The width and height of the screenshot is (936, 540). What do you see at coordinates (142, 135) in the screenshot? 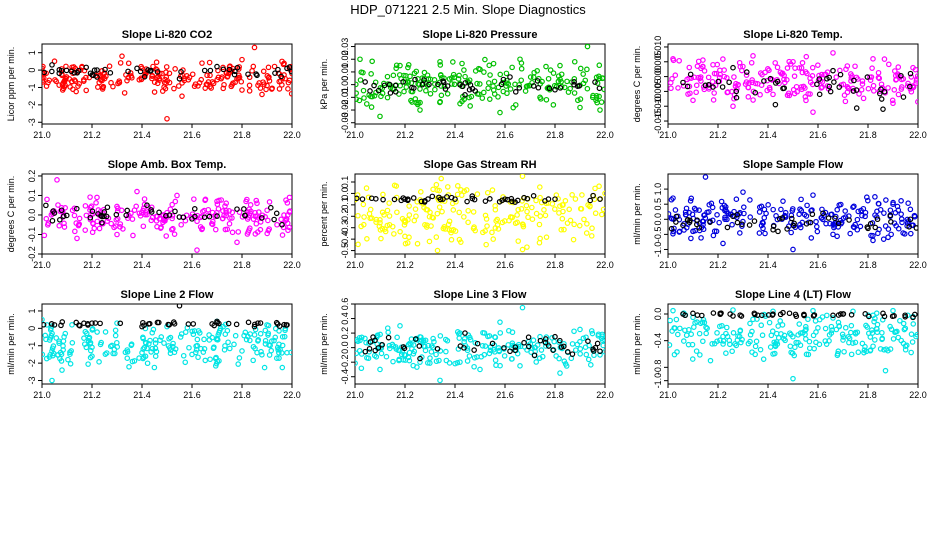
I see `x-tick-label: 21.4` at bounding box center [142, 135].